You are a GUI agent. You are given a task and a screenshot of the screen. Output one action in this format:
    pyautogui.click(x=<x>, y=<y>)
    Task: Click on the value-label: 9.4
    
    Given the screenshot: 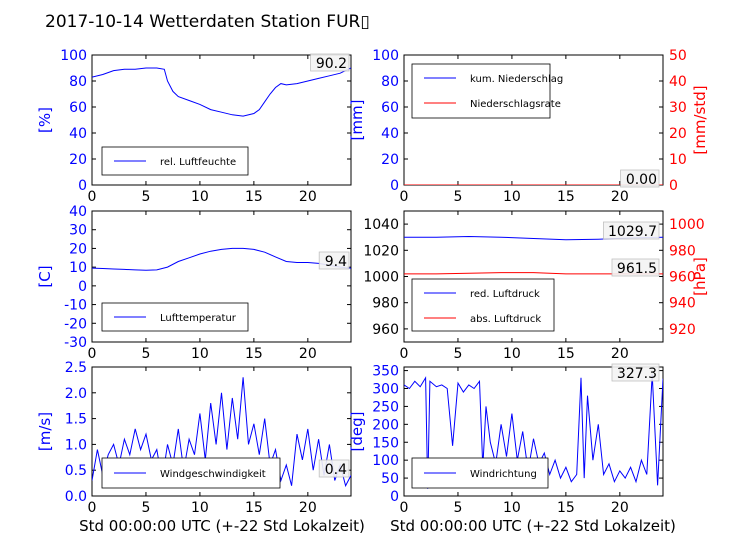 What is the action you would take?
    pyautogui.click(x=336, y=262)
    